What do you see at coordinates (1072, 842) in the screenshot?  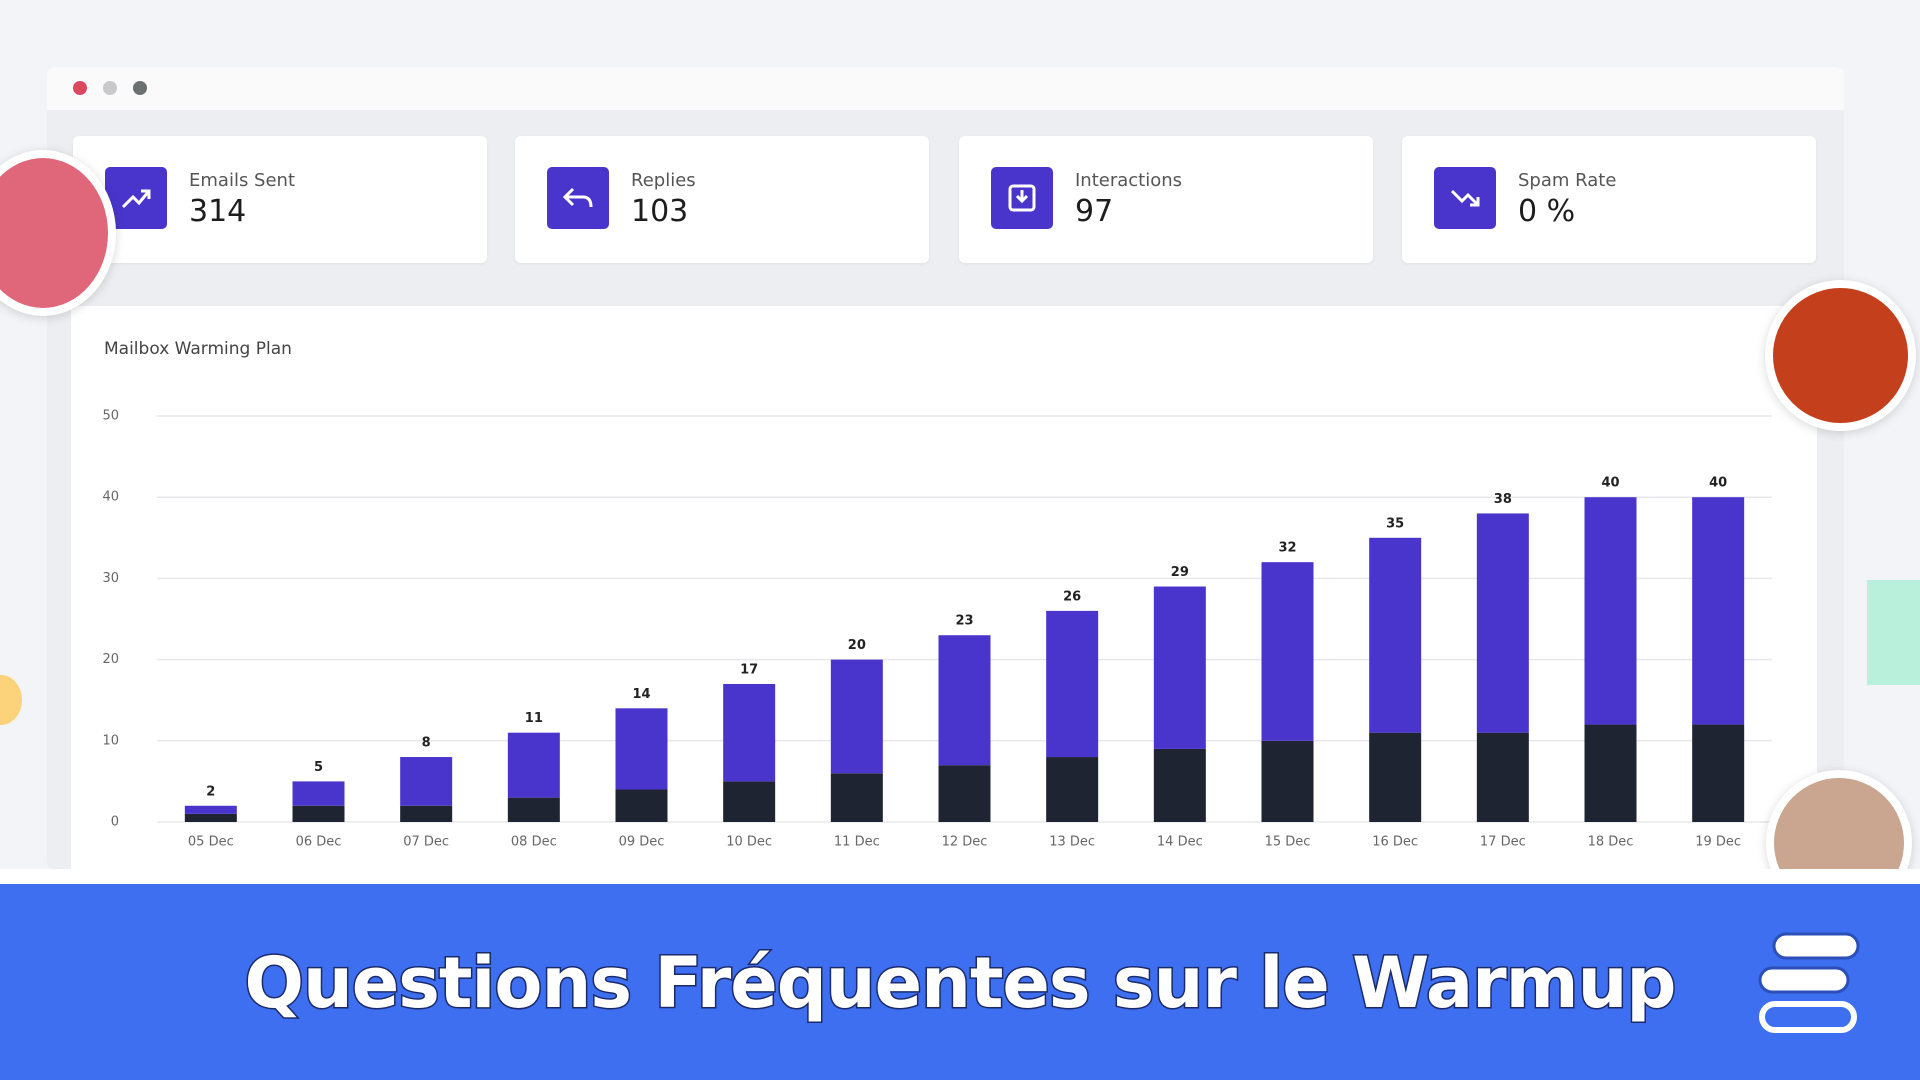 I see `x-tick-label: 13 Dec` at bounding box center [1072, 842].